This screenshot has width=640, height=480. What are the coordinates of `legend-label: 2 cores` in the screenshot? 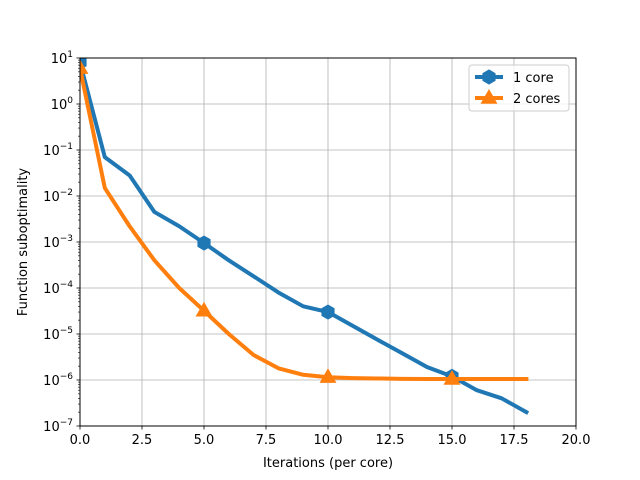 It's located at (537, 99).